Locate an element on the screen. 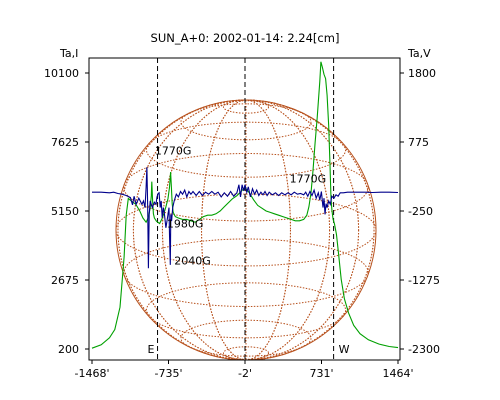 This screenshot has height=400, width=500. right-y-tick-label: -1275 is located at coordinates (424, 280).